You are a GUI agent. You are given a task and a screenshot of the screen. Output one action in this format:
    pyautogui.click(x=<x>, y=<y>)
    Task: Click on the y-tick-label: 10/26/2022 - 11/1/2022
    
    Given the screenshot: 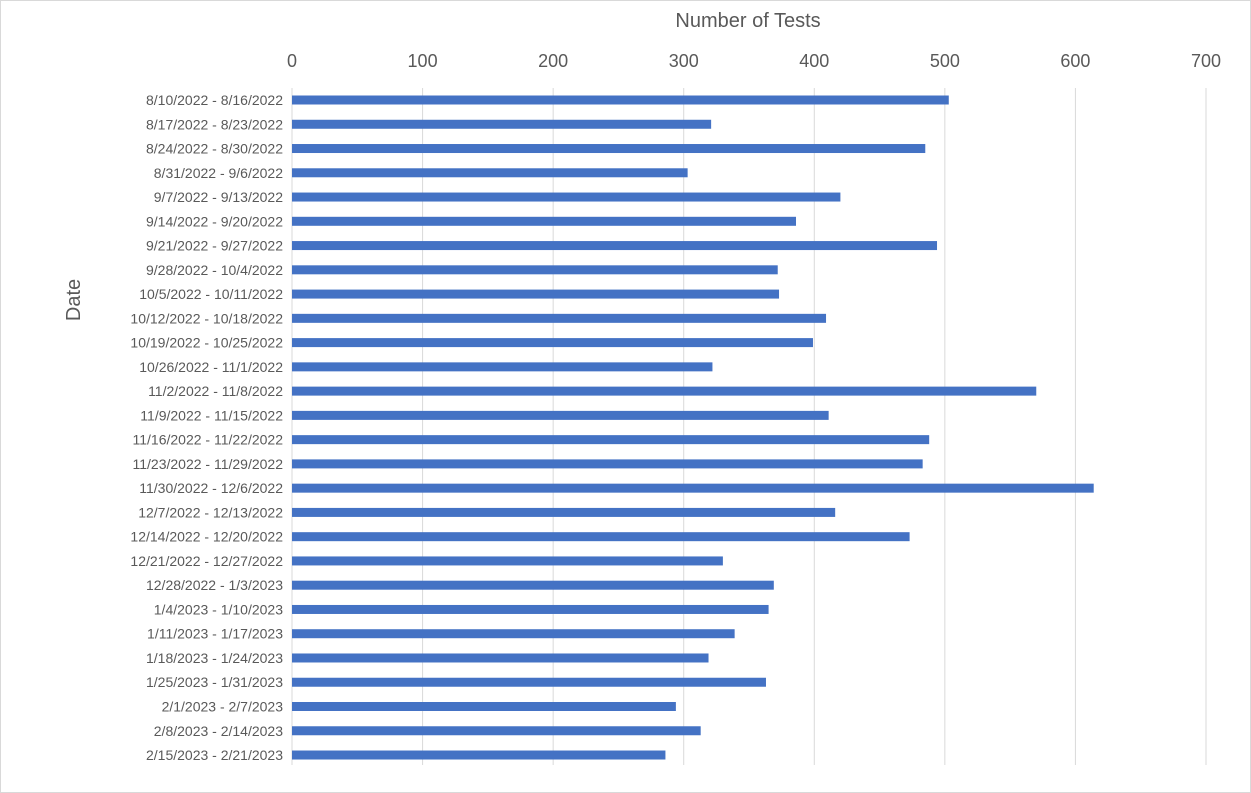 What is the action you would take?
    pyautogui.click(x=211, y=367)
    